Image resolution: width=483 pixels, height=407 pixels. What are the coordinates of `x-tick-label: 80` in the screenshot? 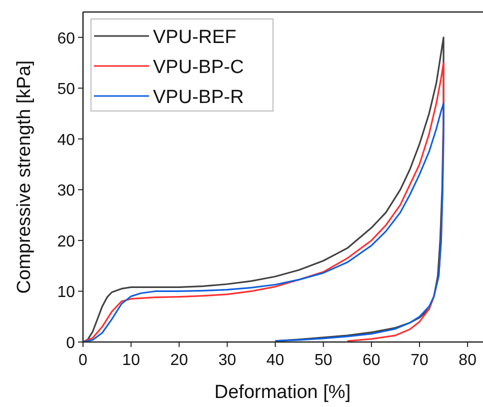 It's located at (467, 360).